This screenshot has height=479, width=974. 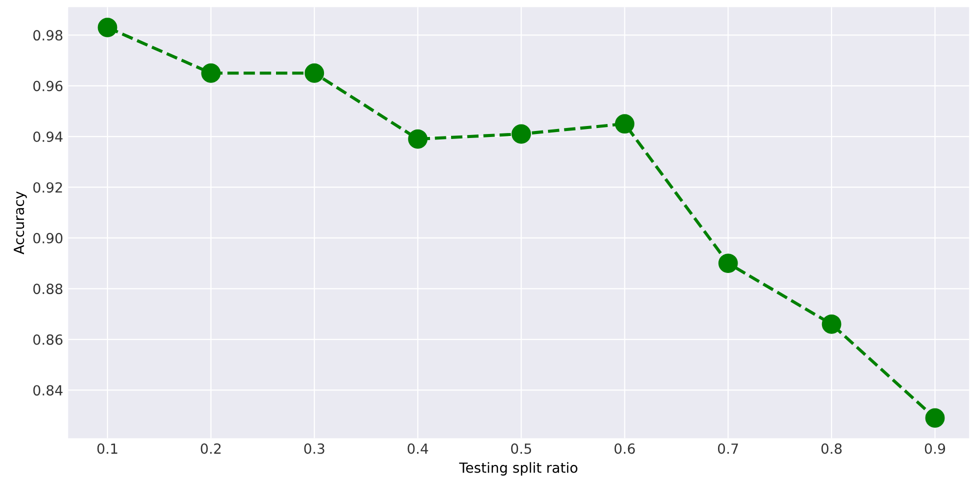 I want to click on x-tick-label: 0.2, so click(x=210, y=448).